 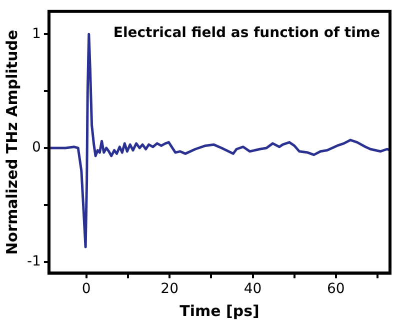 I want to click on x-tick-label: 40, so click(x=253, y=289).